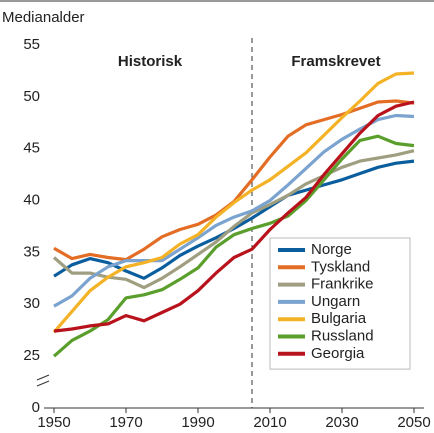  I want to click on annotation: Historisk, so click(150, 61).